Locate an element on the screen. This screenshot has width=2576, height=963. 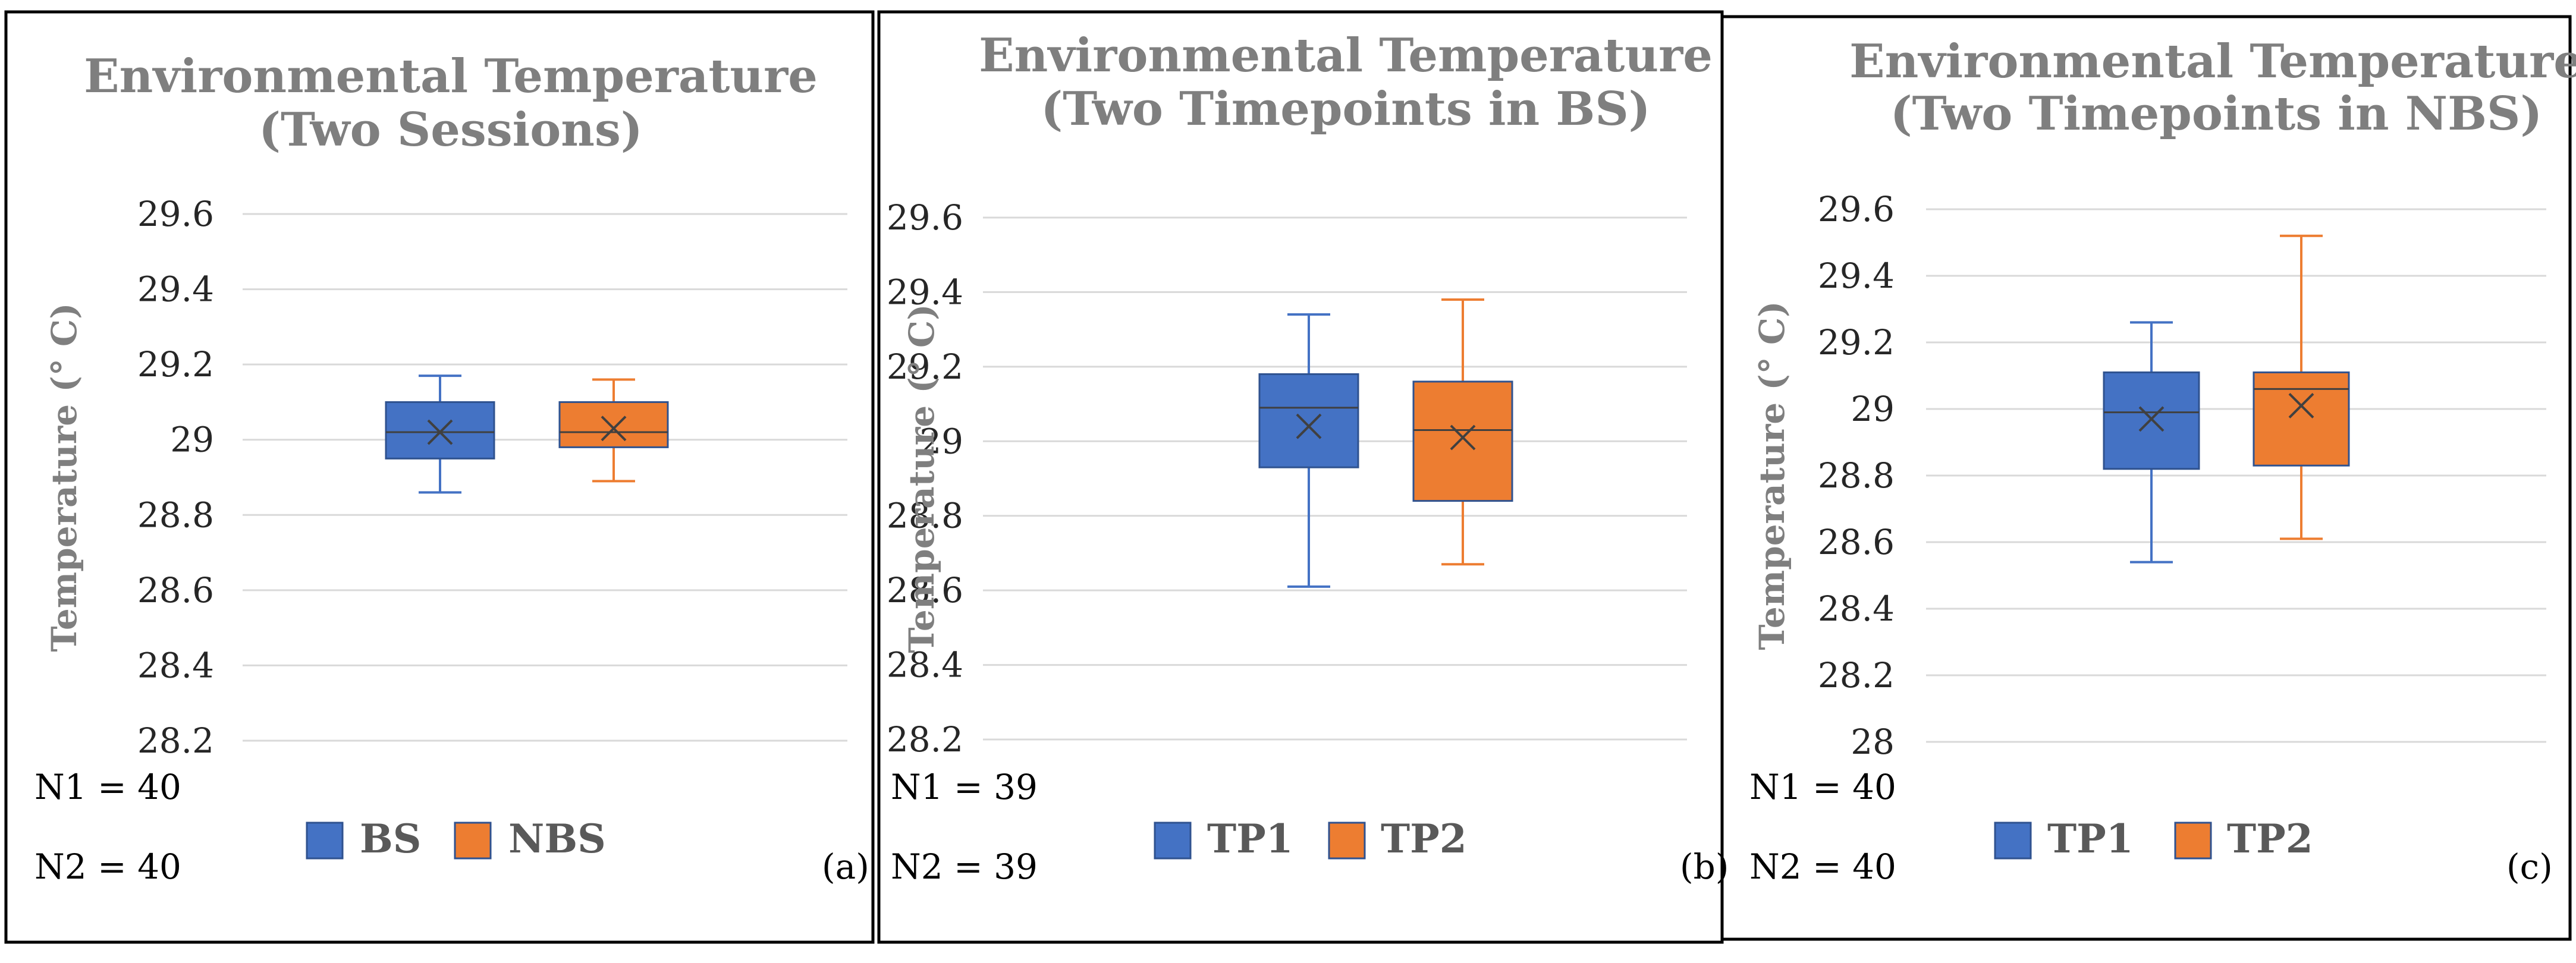
legend-swatch-nbs is located at coordinates (473, 841).